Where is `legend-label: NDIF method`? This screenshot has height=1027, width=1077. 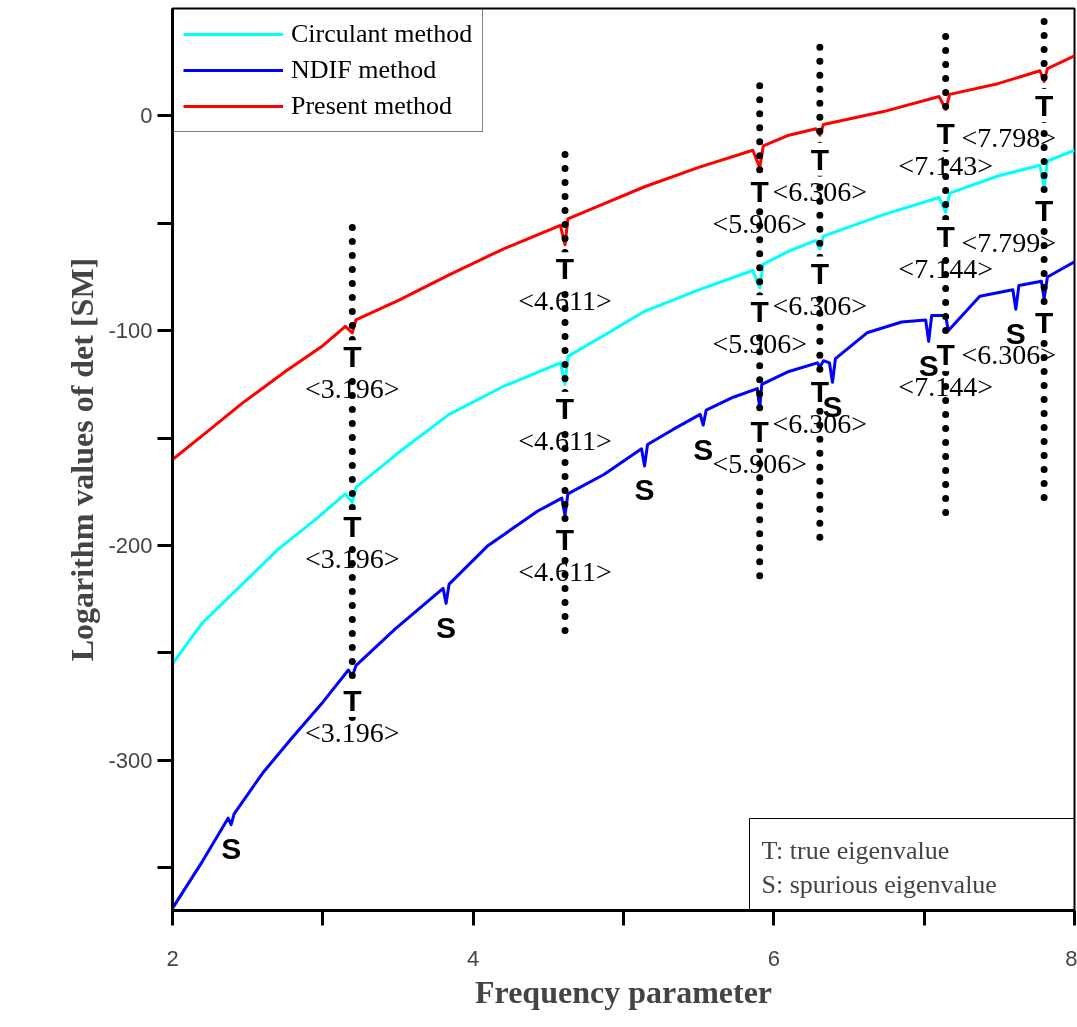
legend-label: NDIF method is located at coordinates (364, 70).